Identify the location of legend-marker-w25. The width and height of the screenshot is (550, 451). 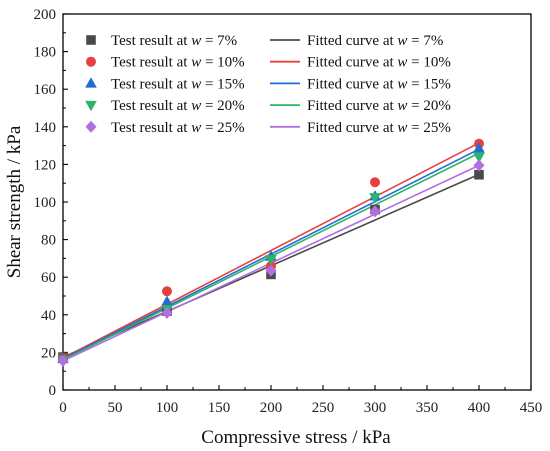
(91, 126).